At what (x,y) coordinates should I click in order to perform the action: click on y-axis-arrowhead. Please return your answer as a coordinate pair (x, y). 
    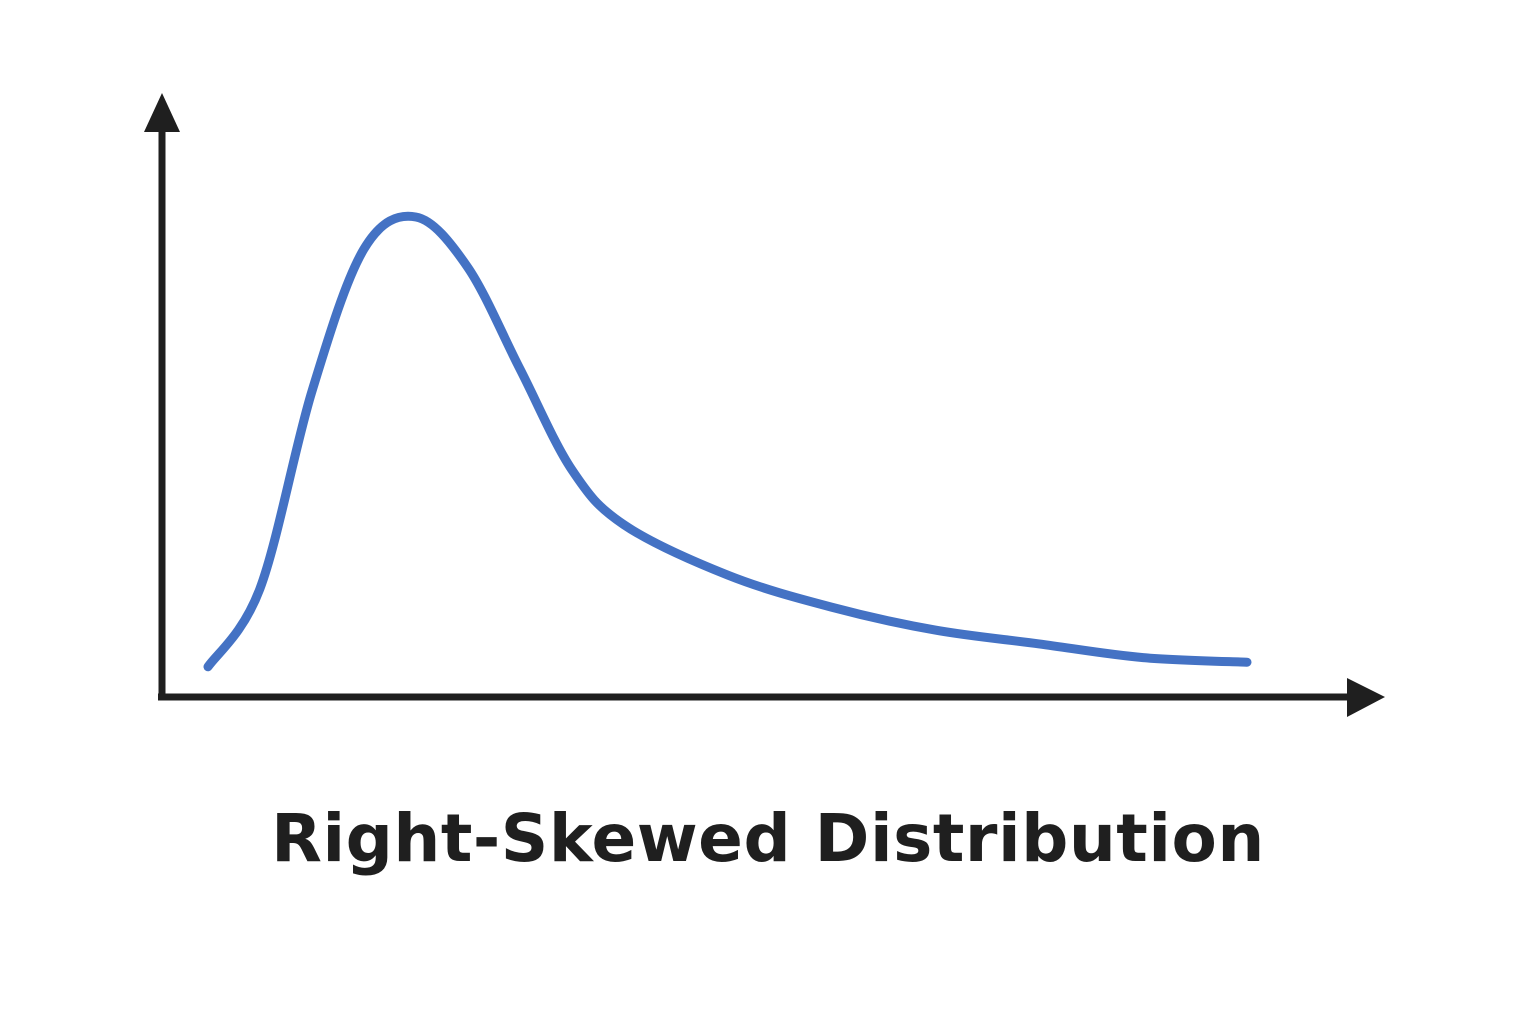
    Looking at the image, I should click on (162, 112).